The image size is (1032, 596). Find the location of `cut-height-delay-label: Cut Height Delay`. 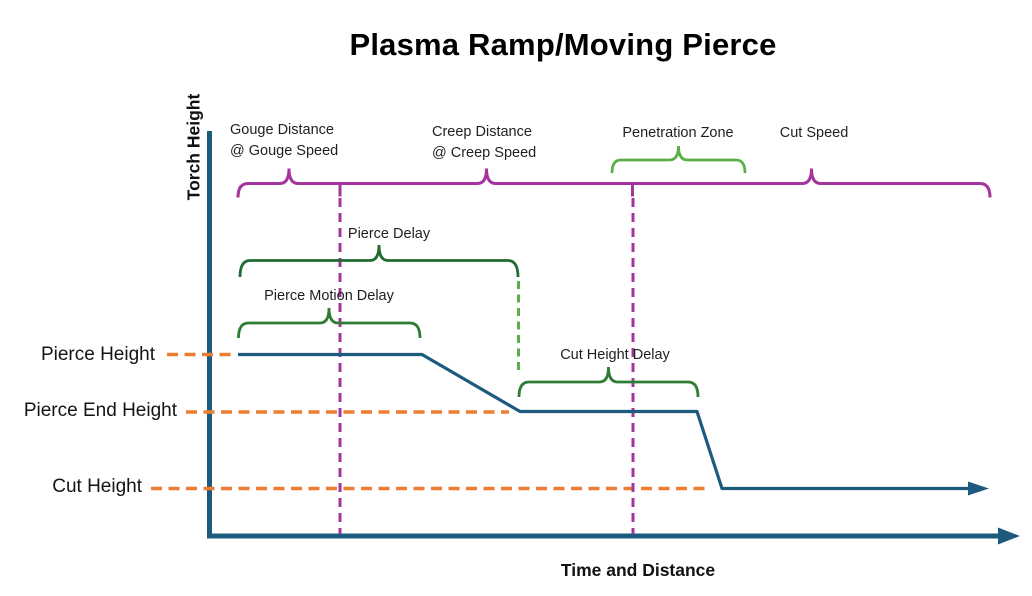

cut-height-delay-label: Cut Height Delay is located at coordinates (615, 355).